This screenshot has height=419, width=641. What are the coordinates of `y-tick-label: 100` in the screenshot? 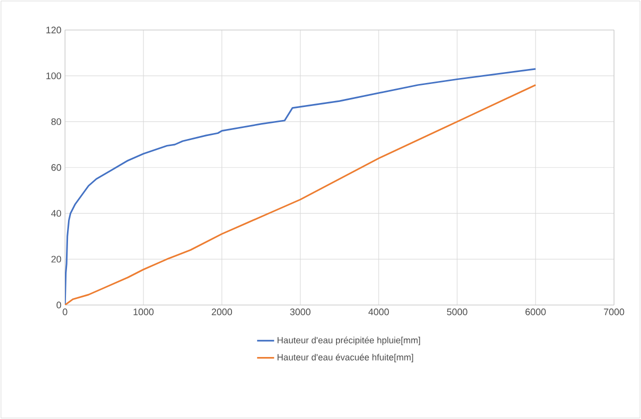 It's located at (54, 76).